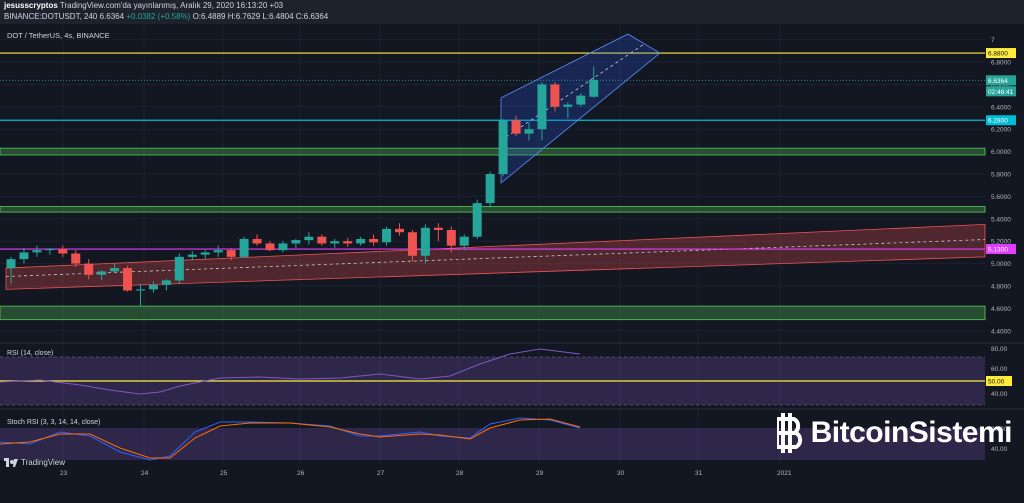  I want to click on rsi-tag-box, so click(999, 381).